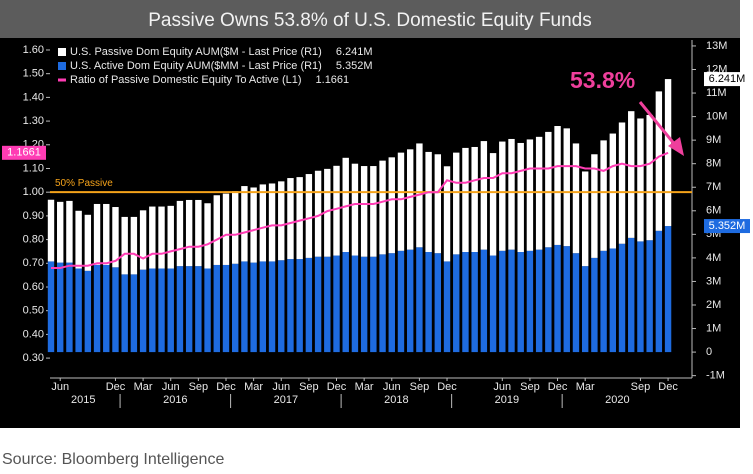 The height and width of the screenshot is (474, 753). What do you see at coordinates (33, 168) in the screenshot?
I see `y-tick-label: 1.10` at bounding box center [33, 168].